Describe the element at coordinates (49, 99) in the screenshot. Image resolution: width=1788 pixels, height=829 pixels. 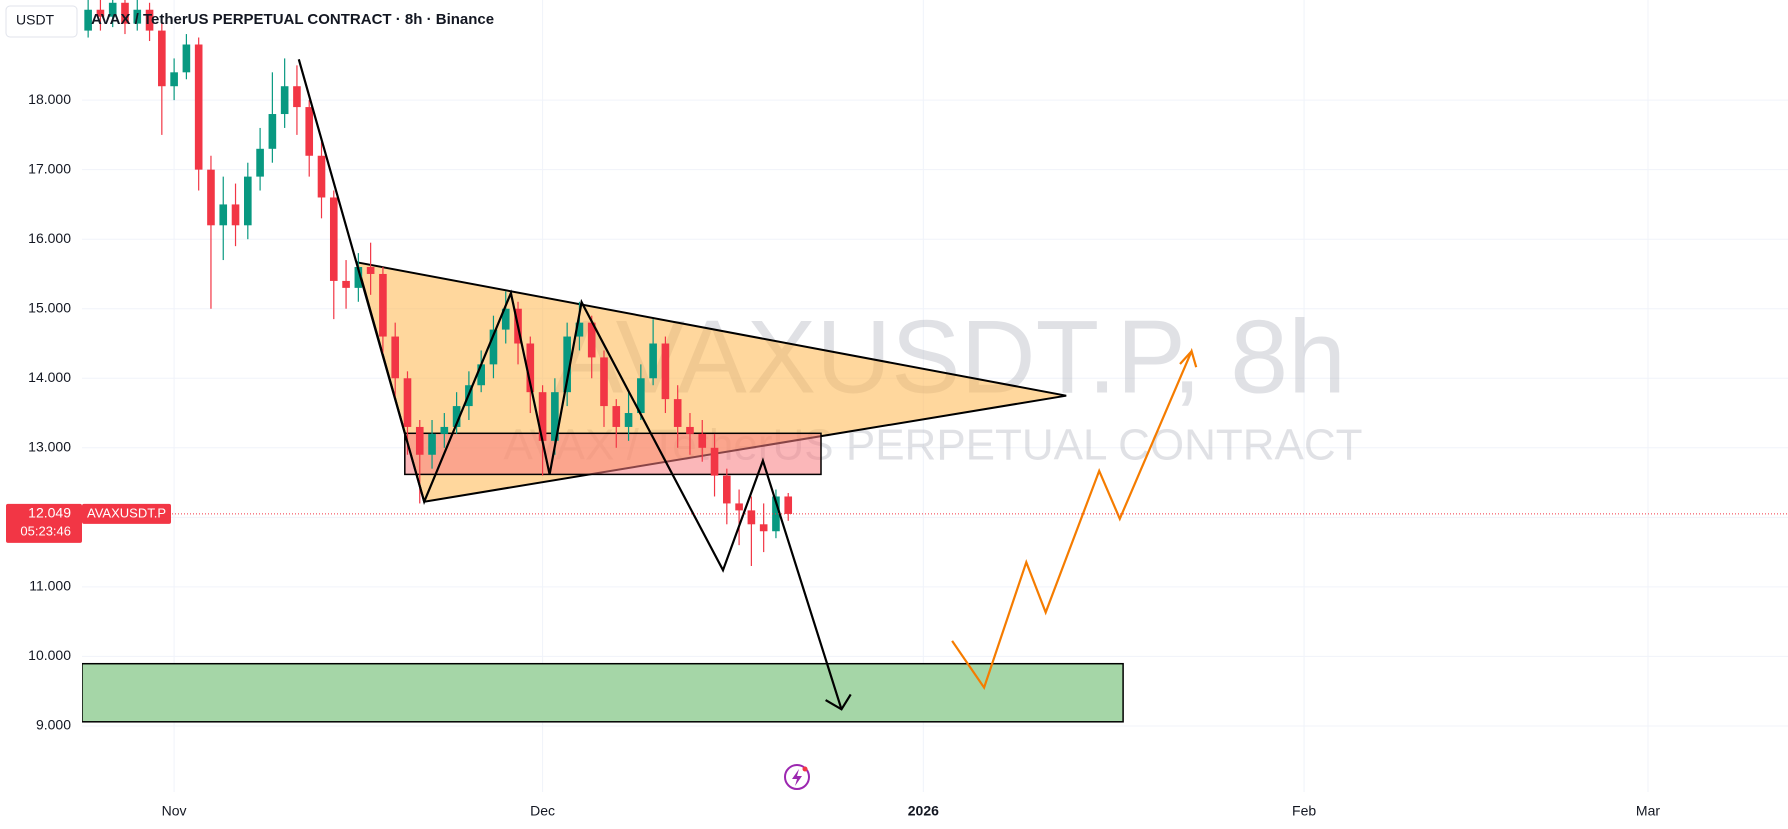
I see `y-tick-label: 18.000` at that location.